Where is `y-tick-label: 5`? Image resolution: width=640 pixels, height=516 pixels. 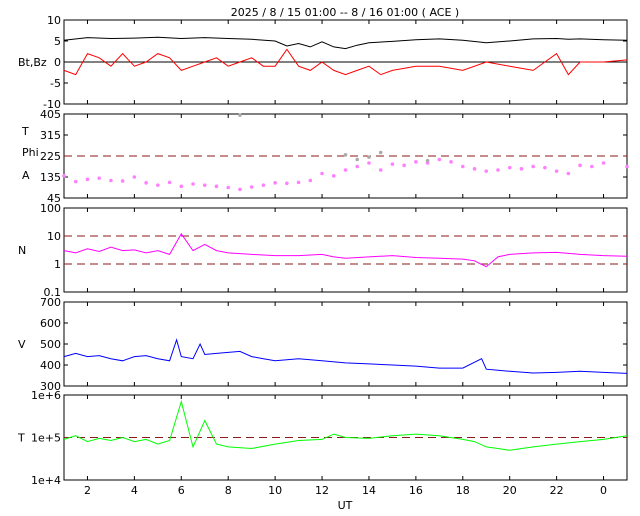
y-tick-label: 5 is located at coordinates (57, 41).